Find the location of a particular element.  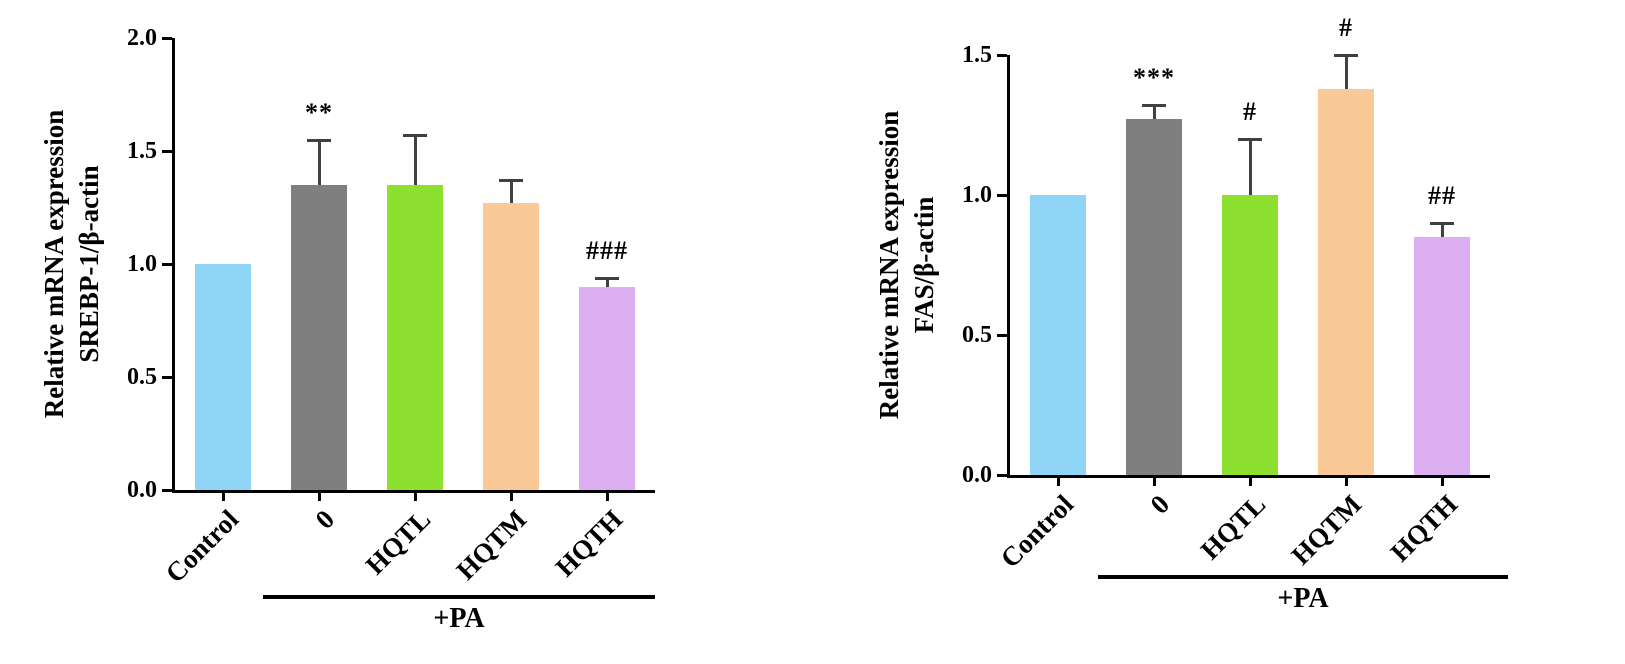

significance-annotation: *** is located at coordinates (1154, 78).